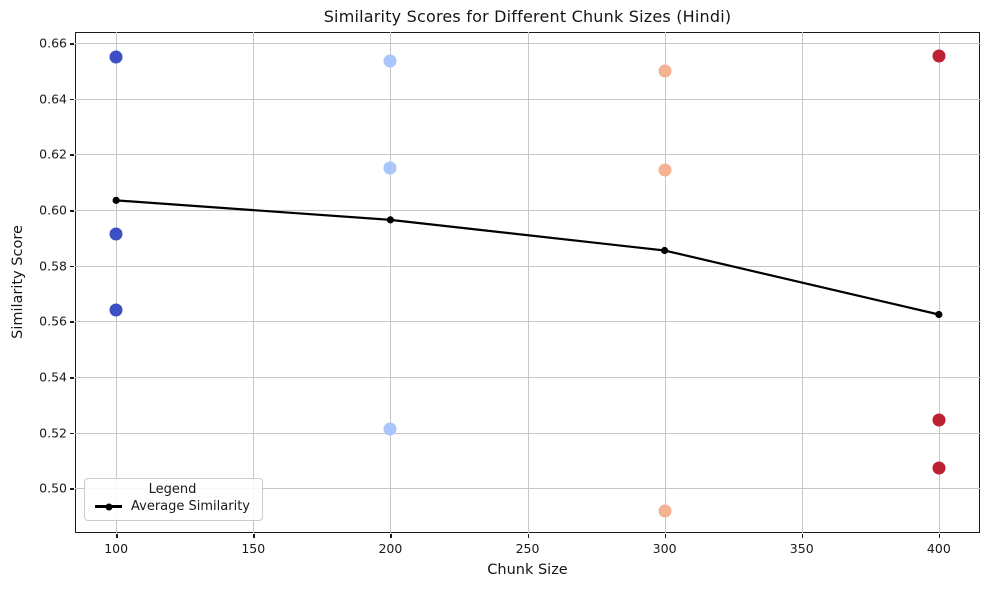 The height and width of the screenshot is (590, 989). I want to click on y-tick-label: 0.66, so click(53, 43).